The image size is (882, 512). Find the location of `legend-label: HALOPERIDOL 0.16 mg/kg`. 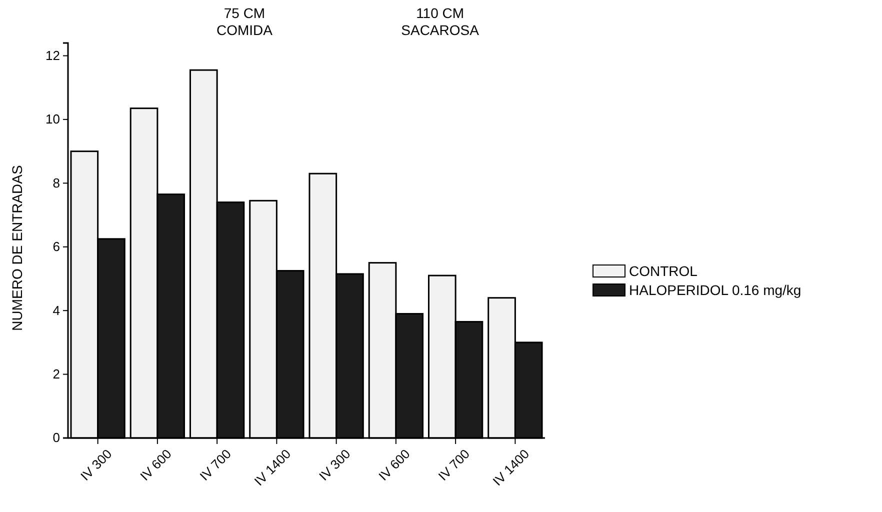

legend-label: HALOPERIDOL 0.16 mg/kg is located at coordinates (715, 290).